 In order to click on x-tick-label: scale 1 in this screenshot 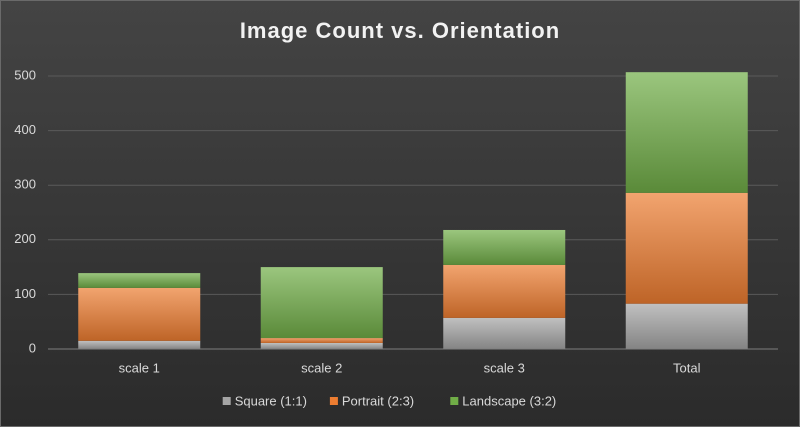, I will do `click(139, 367)`.